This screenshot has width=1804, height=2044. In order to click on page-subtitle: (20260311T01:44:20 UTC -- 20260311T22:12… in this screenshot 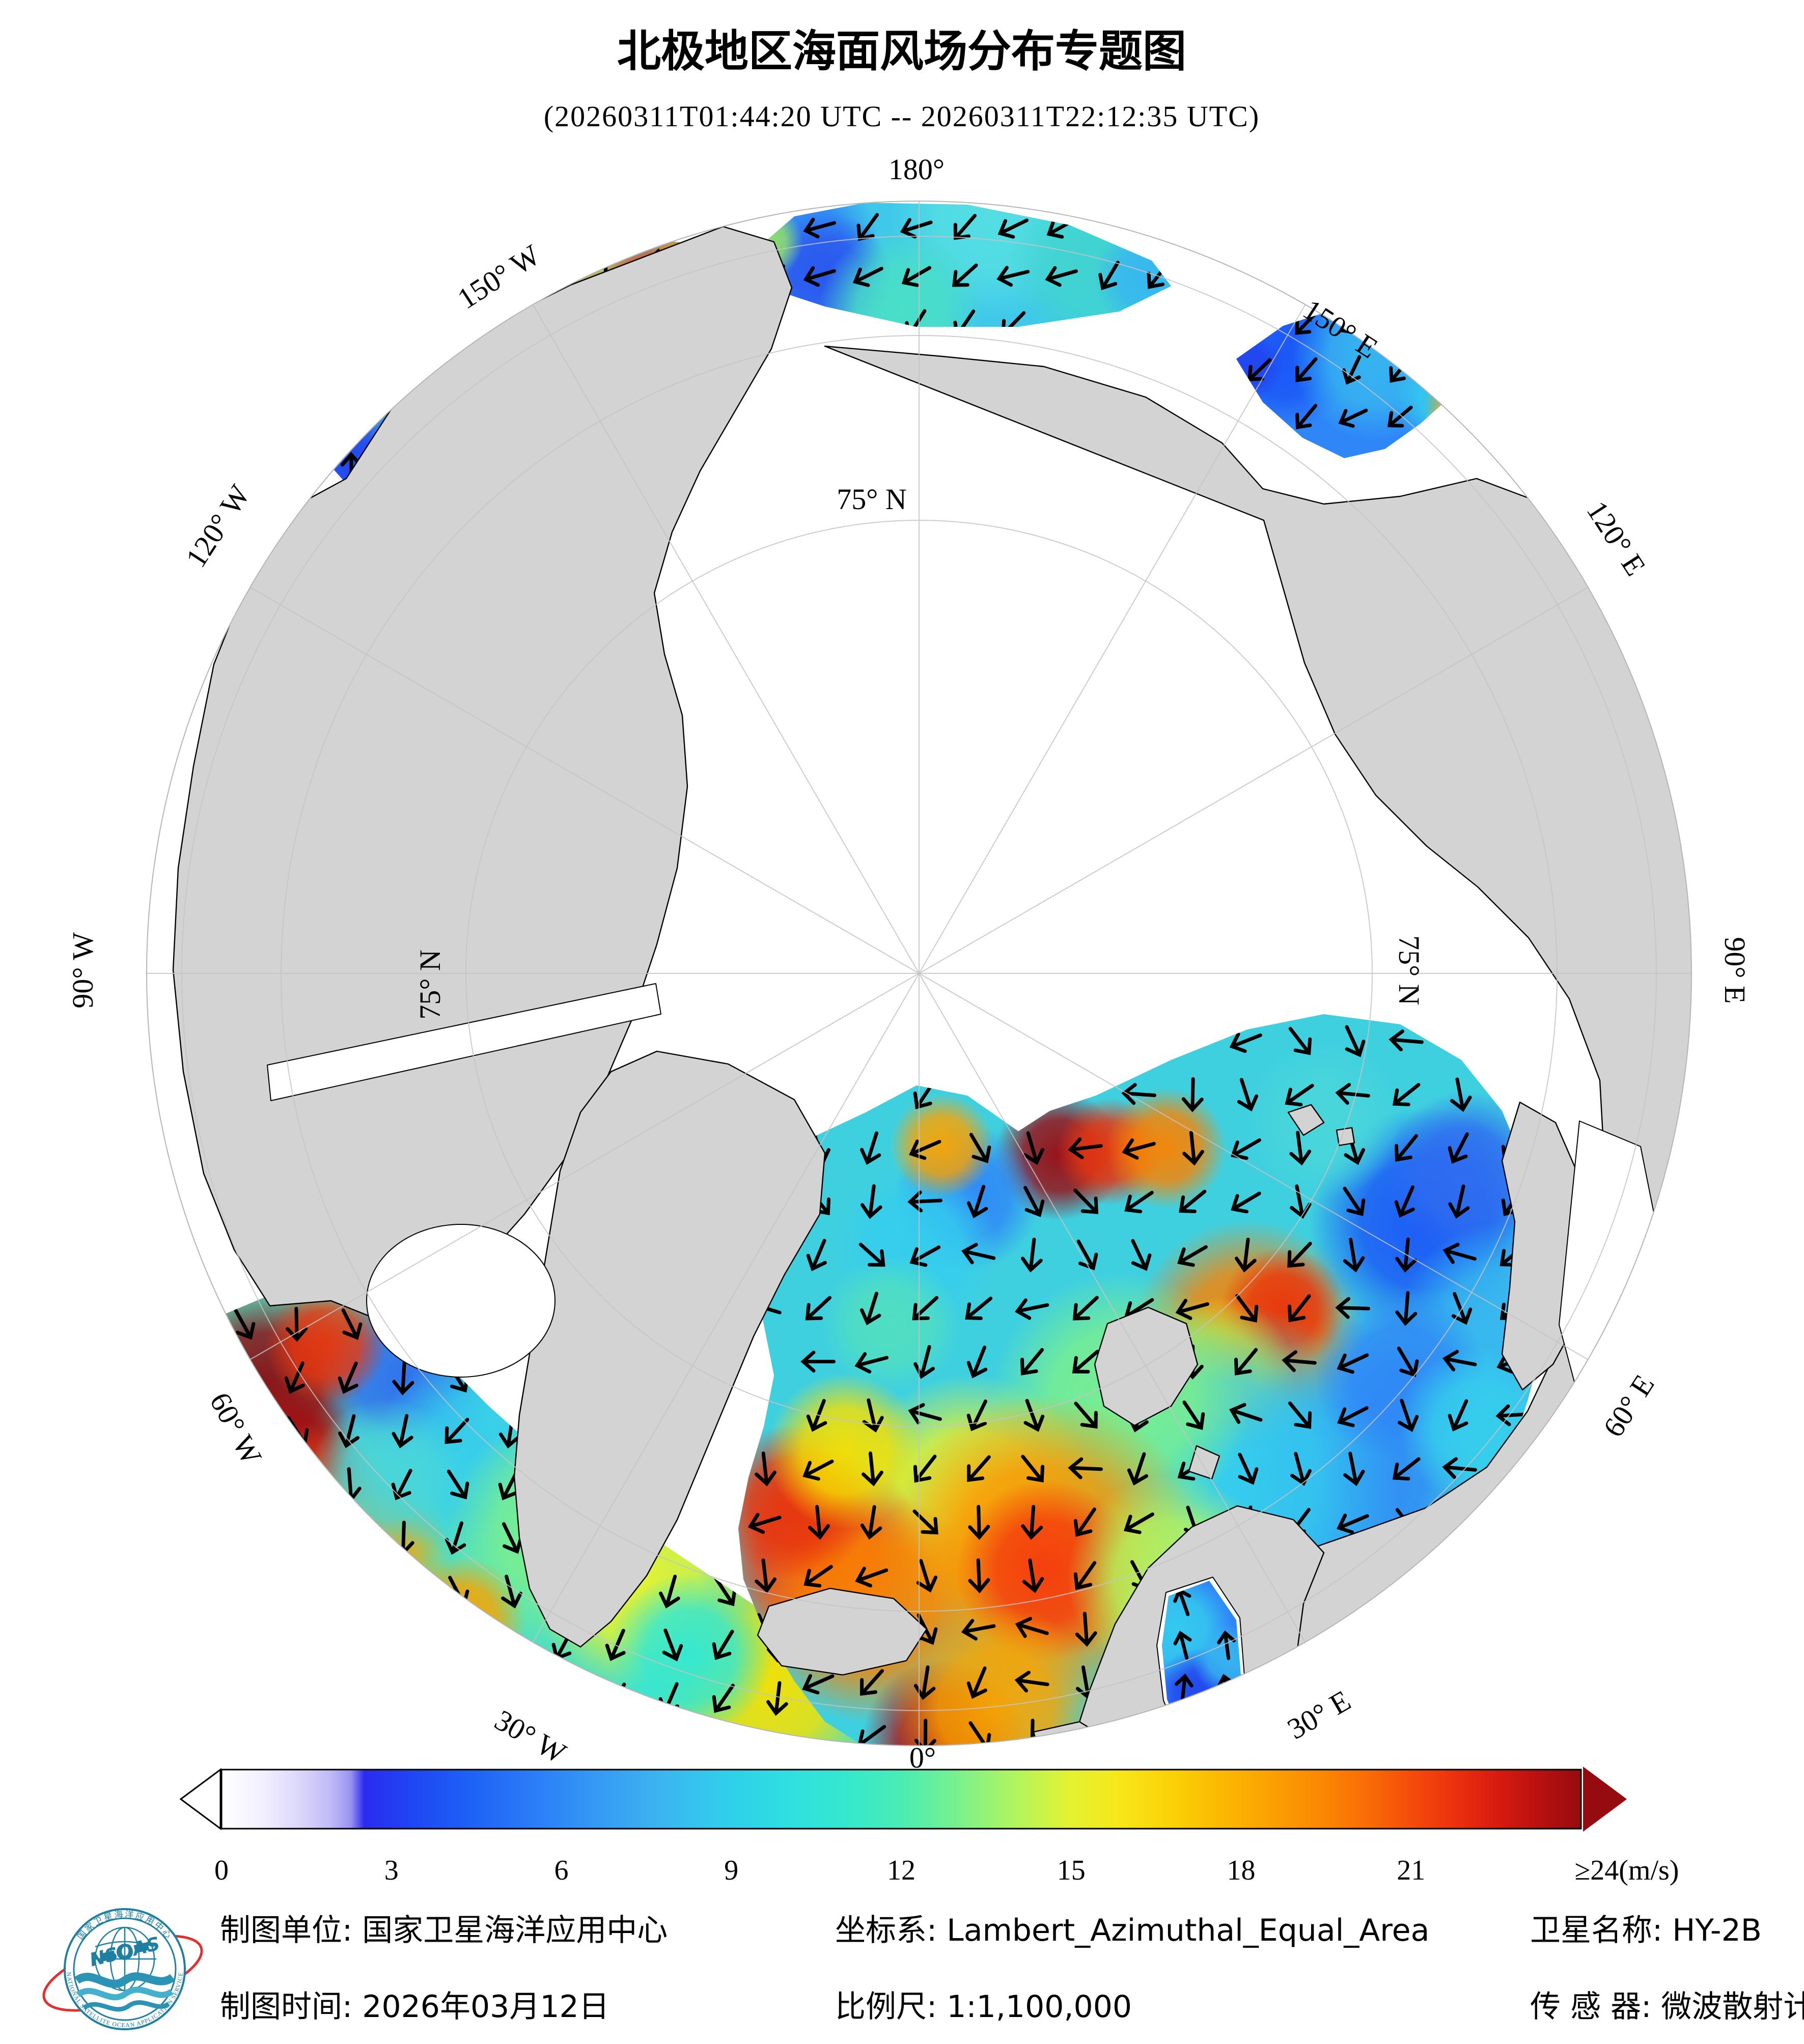, I will do `click(902, 116)`.